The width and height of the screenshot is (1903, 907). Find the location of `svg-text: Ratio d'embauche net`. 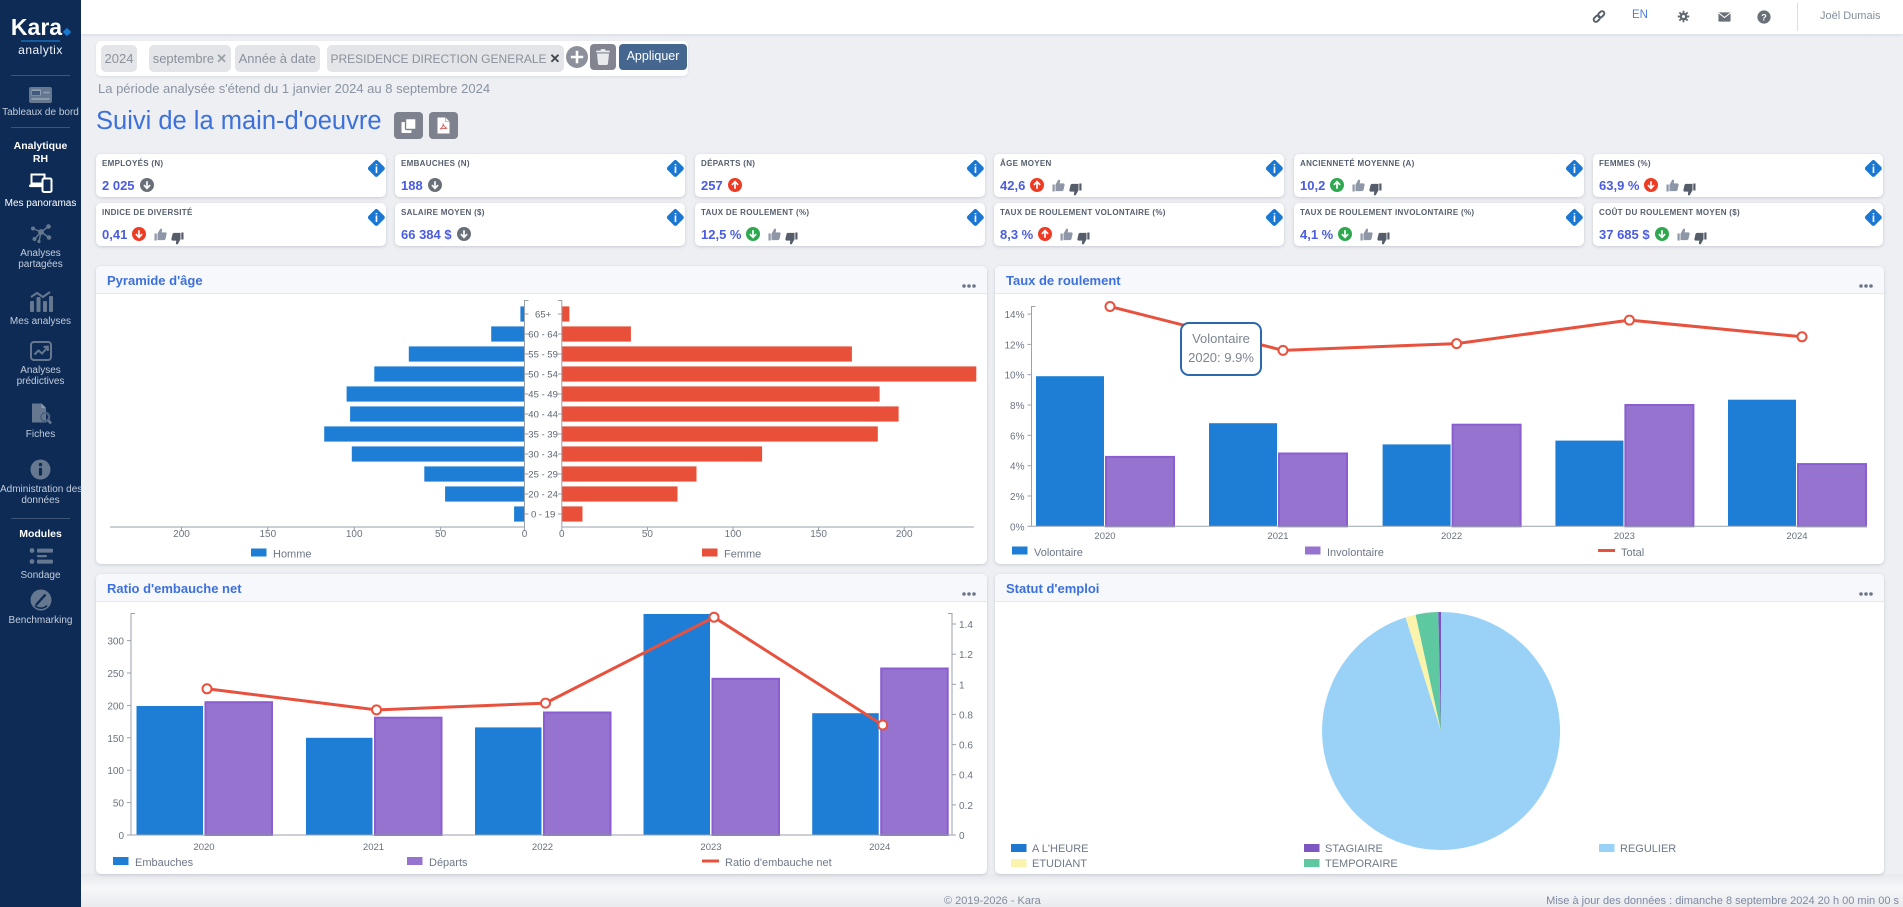

svg-text: Ratio d'embauche net is located at coordinates (778, 863).